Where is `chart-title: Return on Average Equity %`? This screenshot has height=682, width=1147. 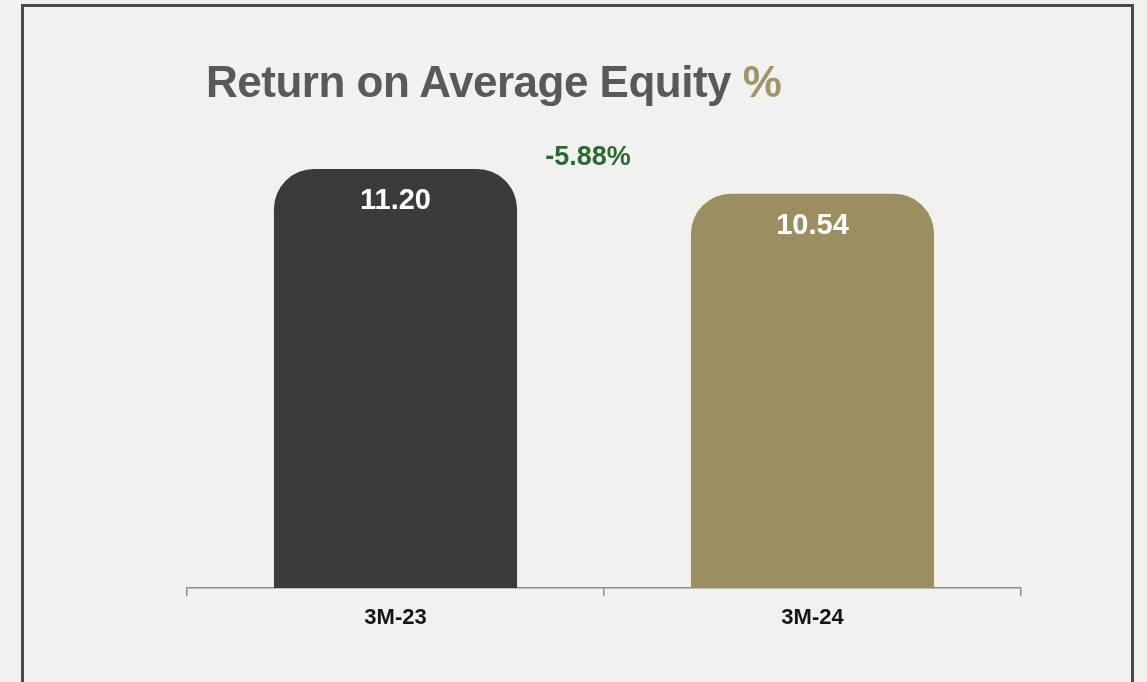 chart-title: Return on Average Equity % is located at coordinates (494, 82).